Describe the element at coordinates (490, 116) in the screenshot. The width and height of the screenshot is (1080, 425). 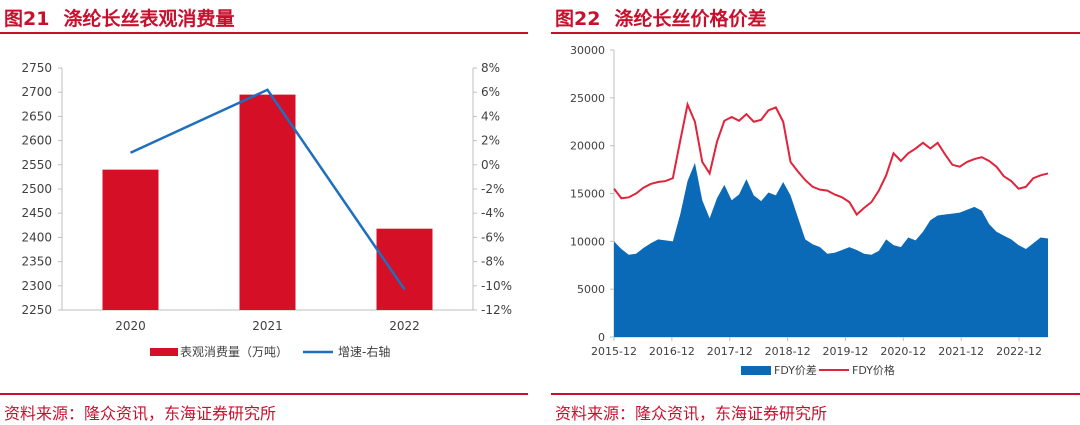
I see `y2-tick-label: 4%` at that location.